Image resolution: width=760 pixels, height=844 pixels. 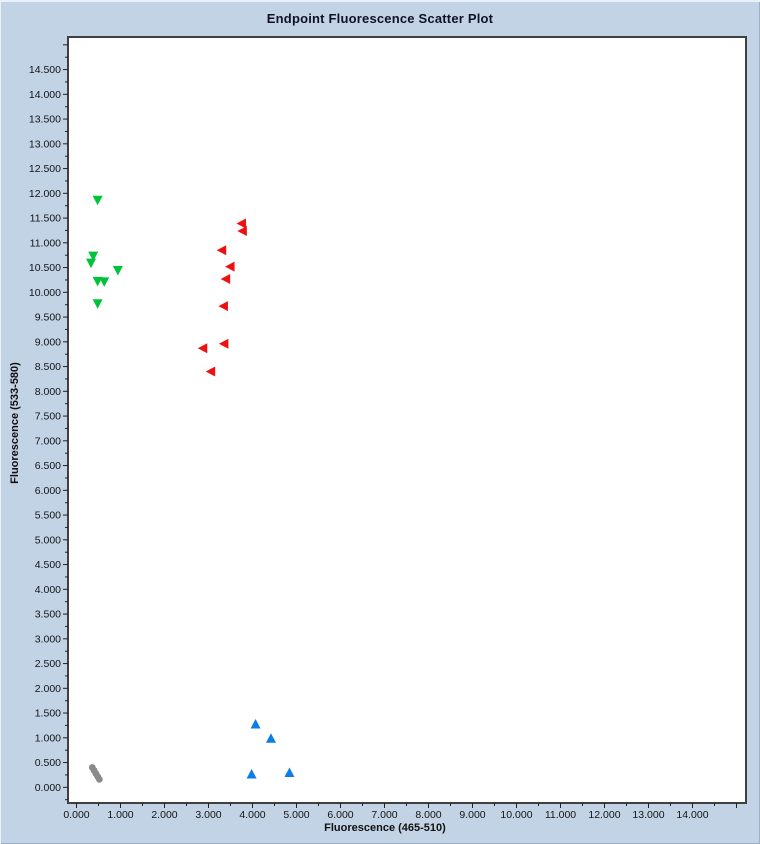 What do you see at coordinates (385, 828) in the screenshot?
I see `x-axis-title: Fluorescence (465-510)` at bounding box center [385, 828].